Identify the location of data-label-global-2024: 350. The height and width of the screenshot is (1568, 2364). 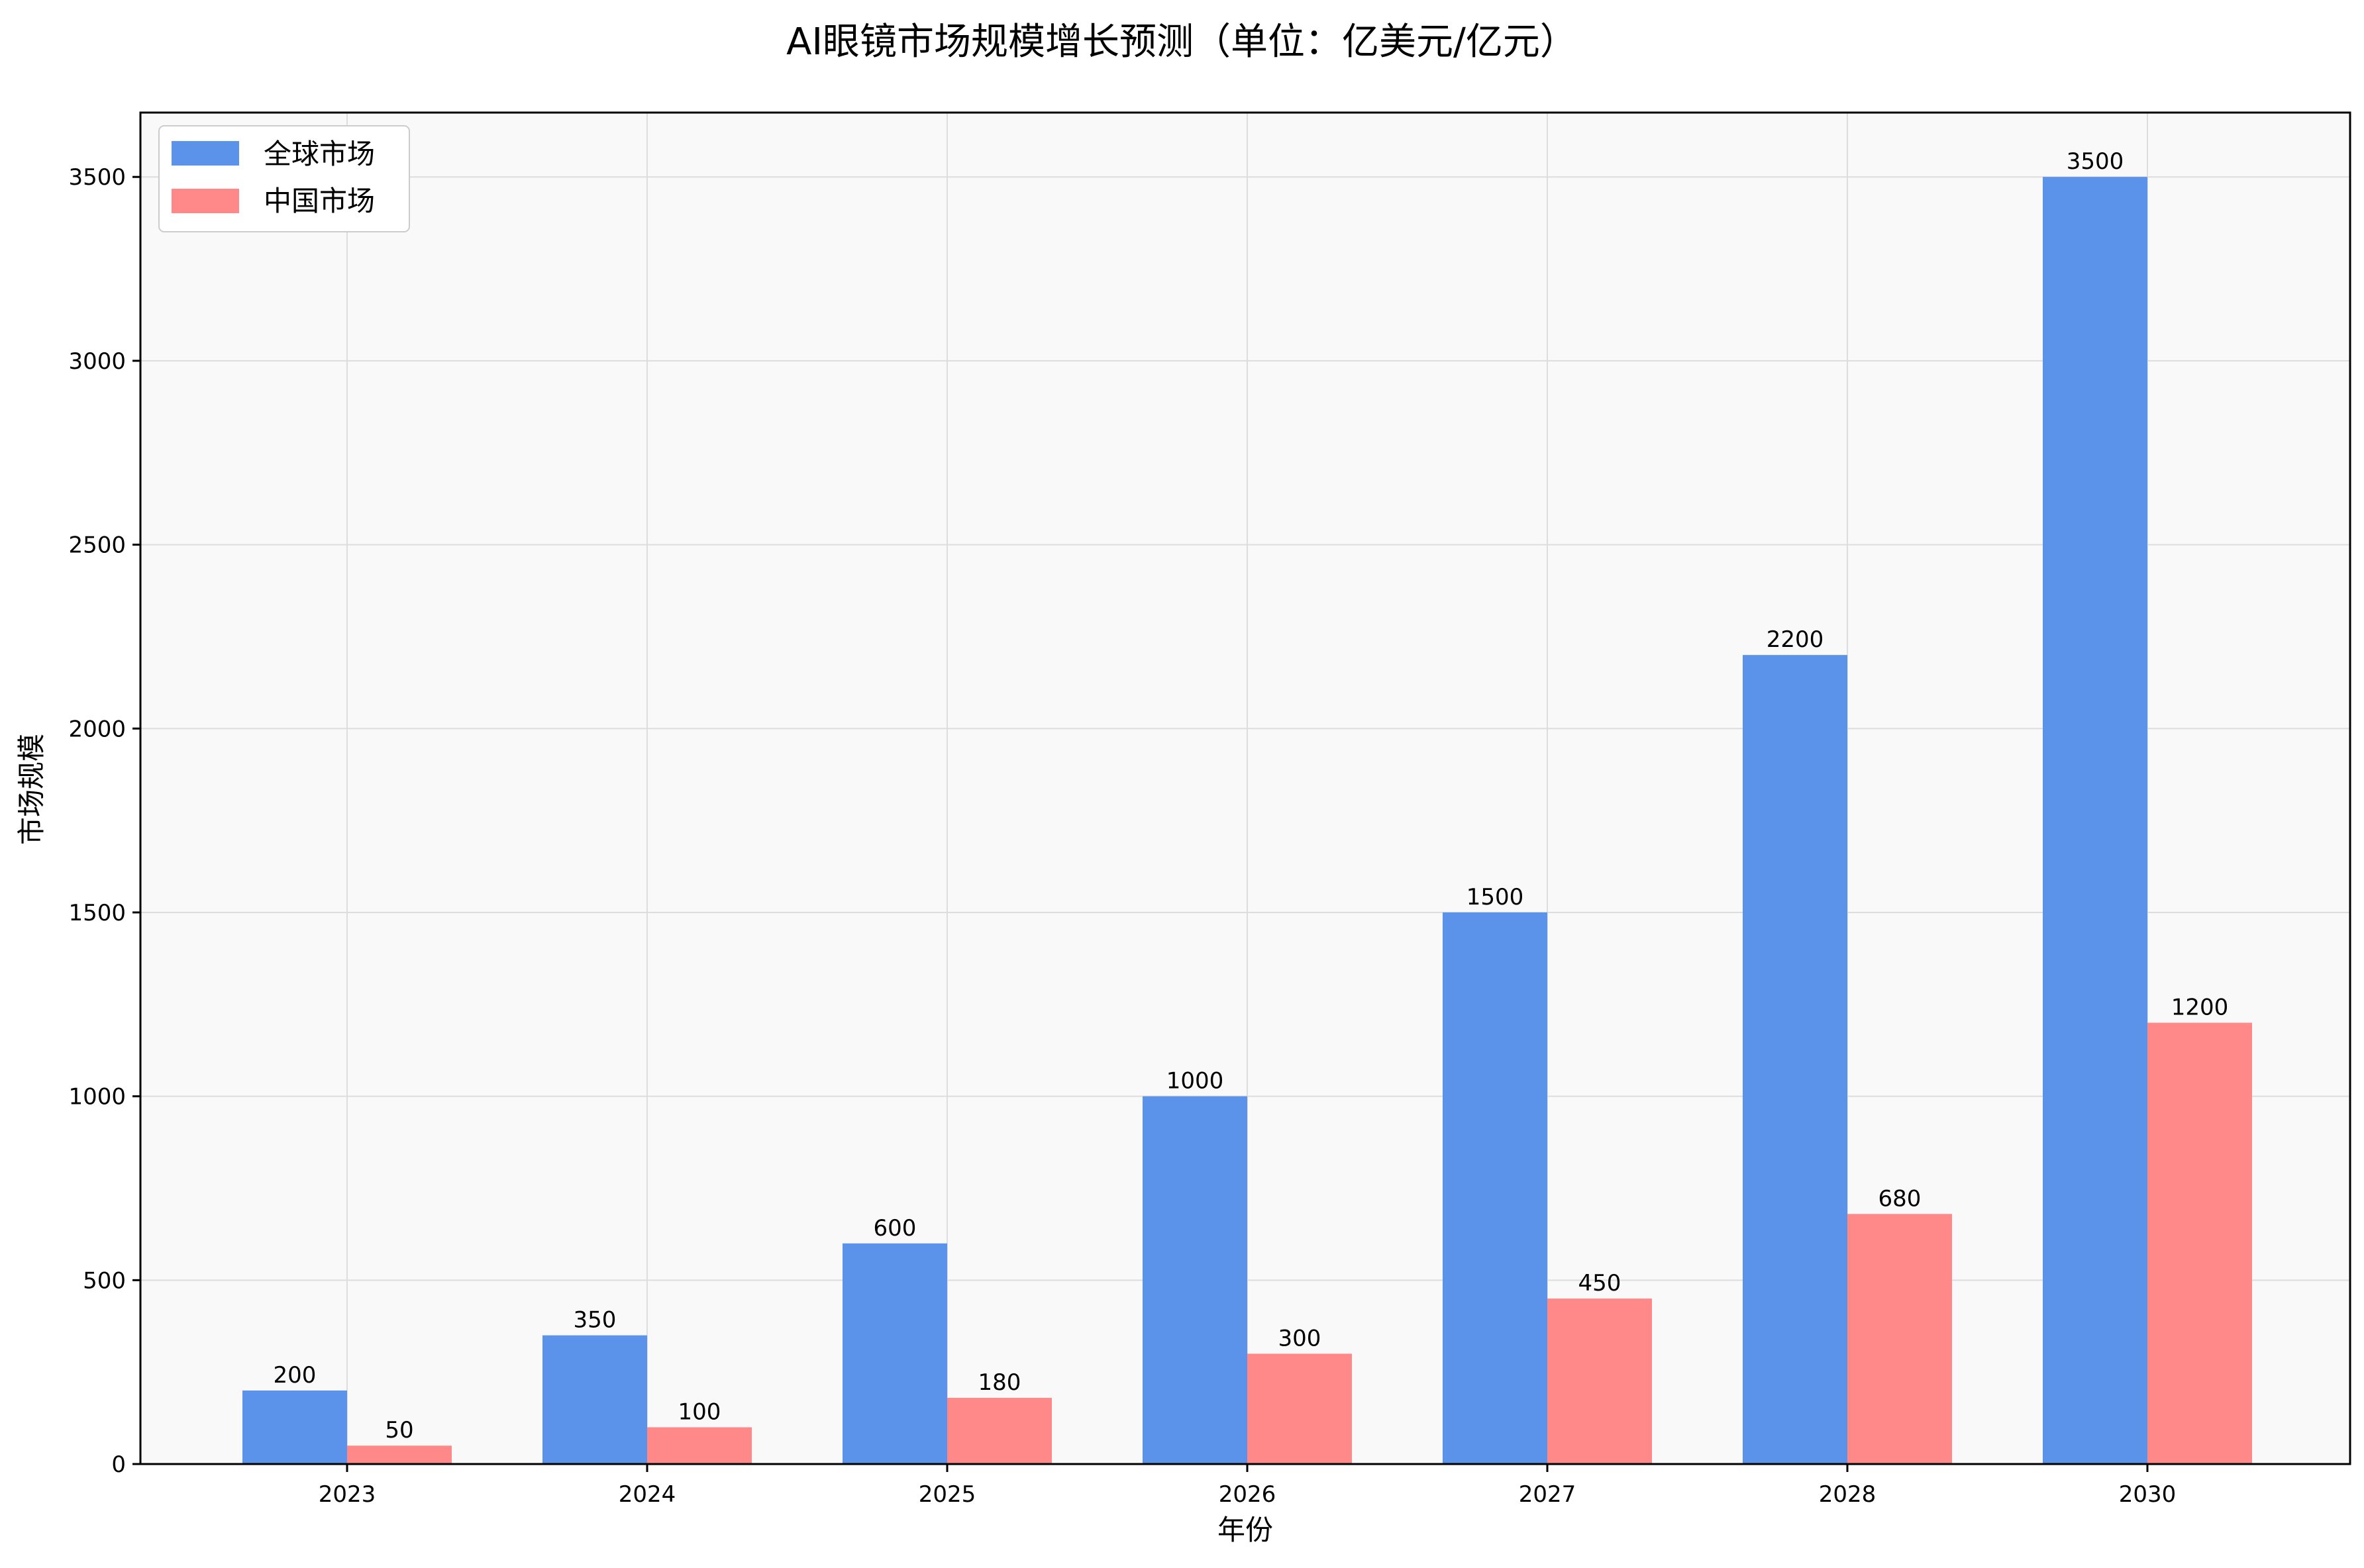
(596, 1320).